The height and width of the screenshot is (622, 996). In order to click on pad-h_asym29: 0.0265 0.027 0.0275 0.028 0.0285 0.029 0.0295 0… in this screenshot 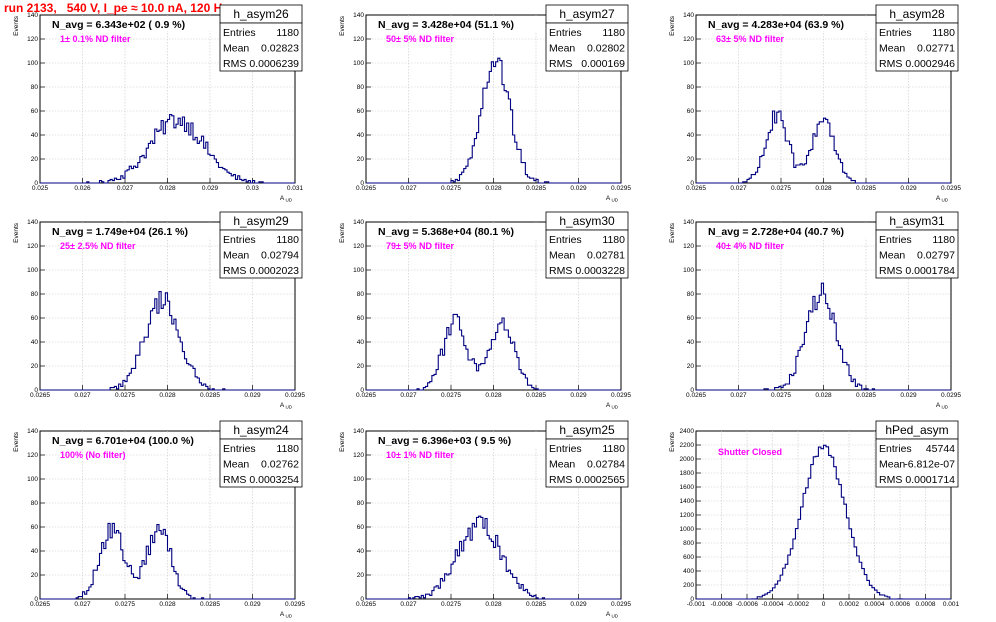, I will do `click(159, 310)`.